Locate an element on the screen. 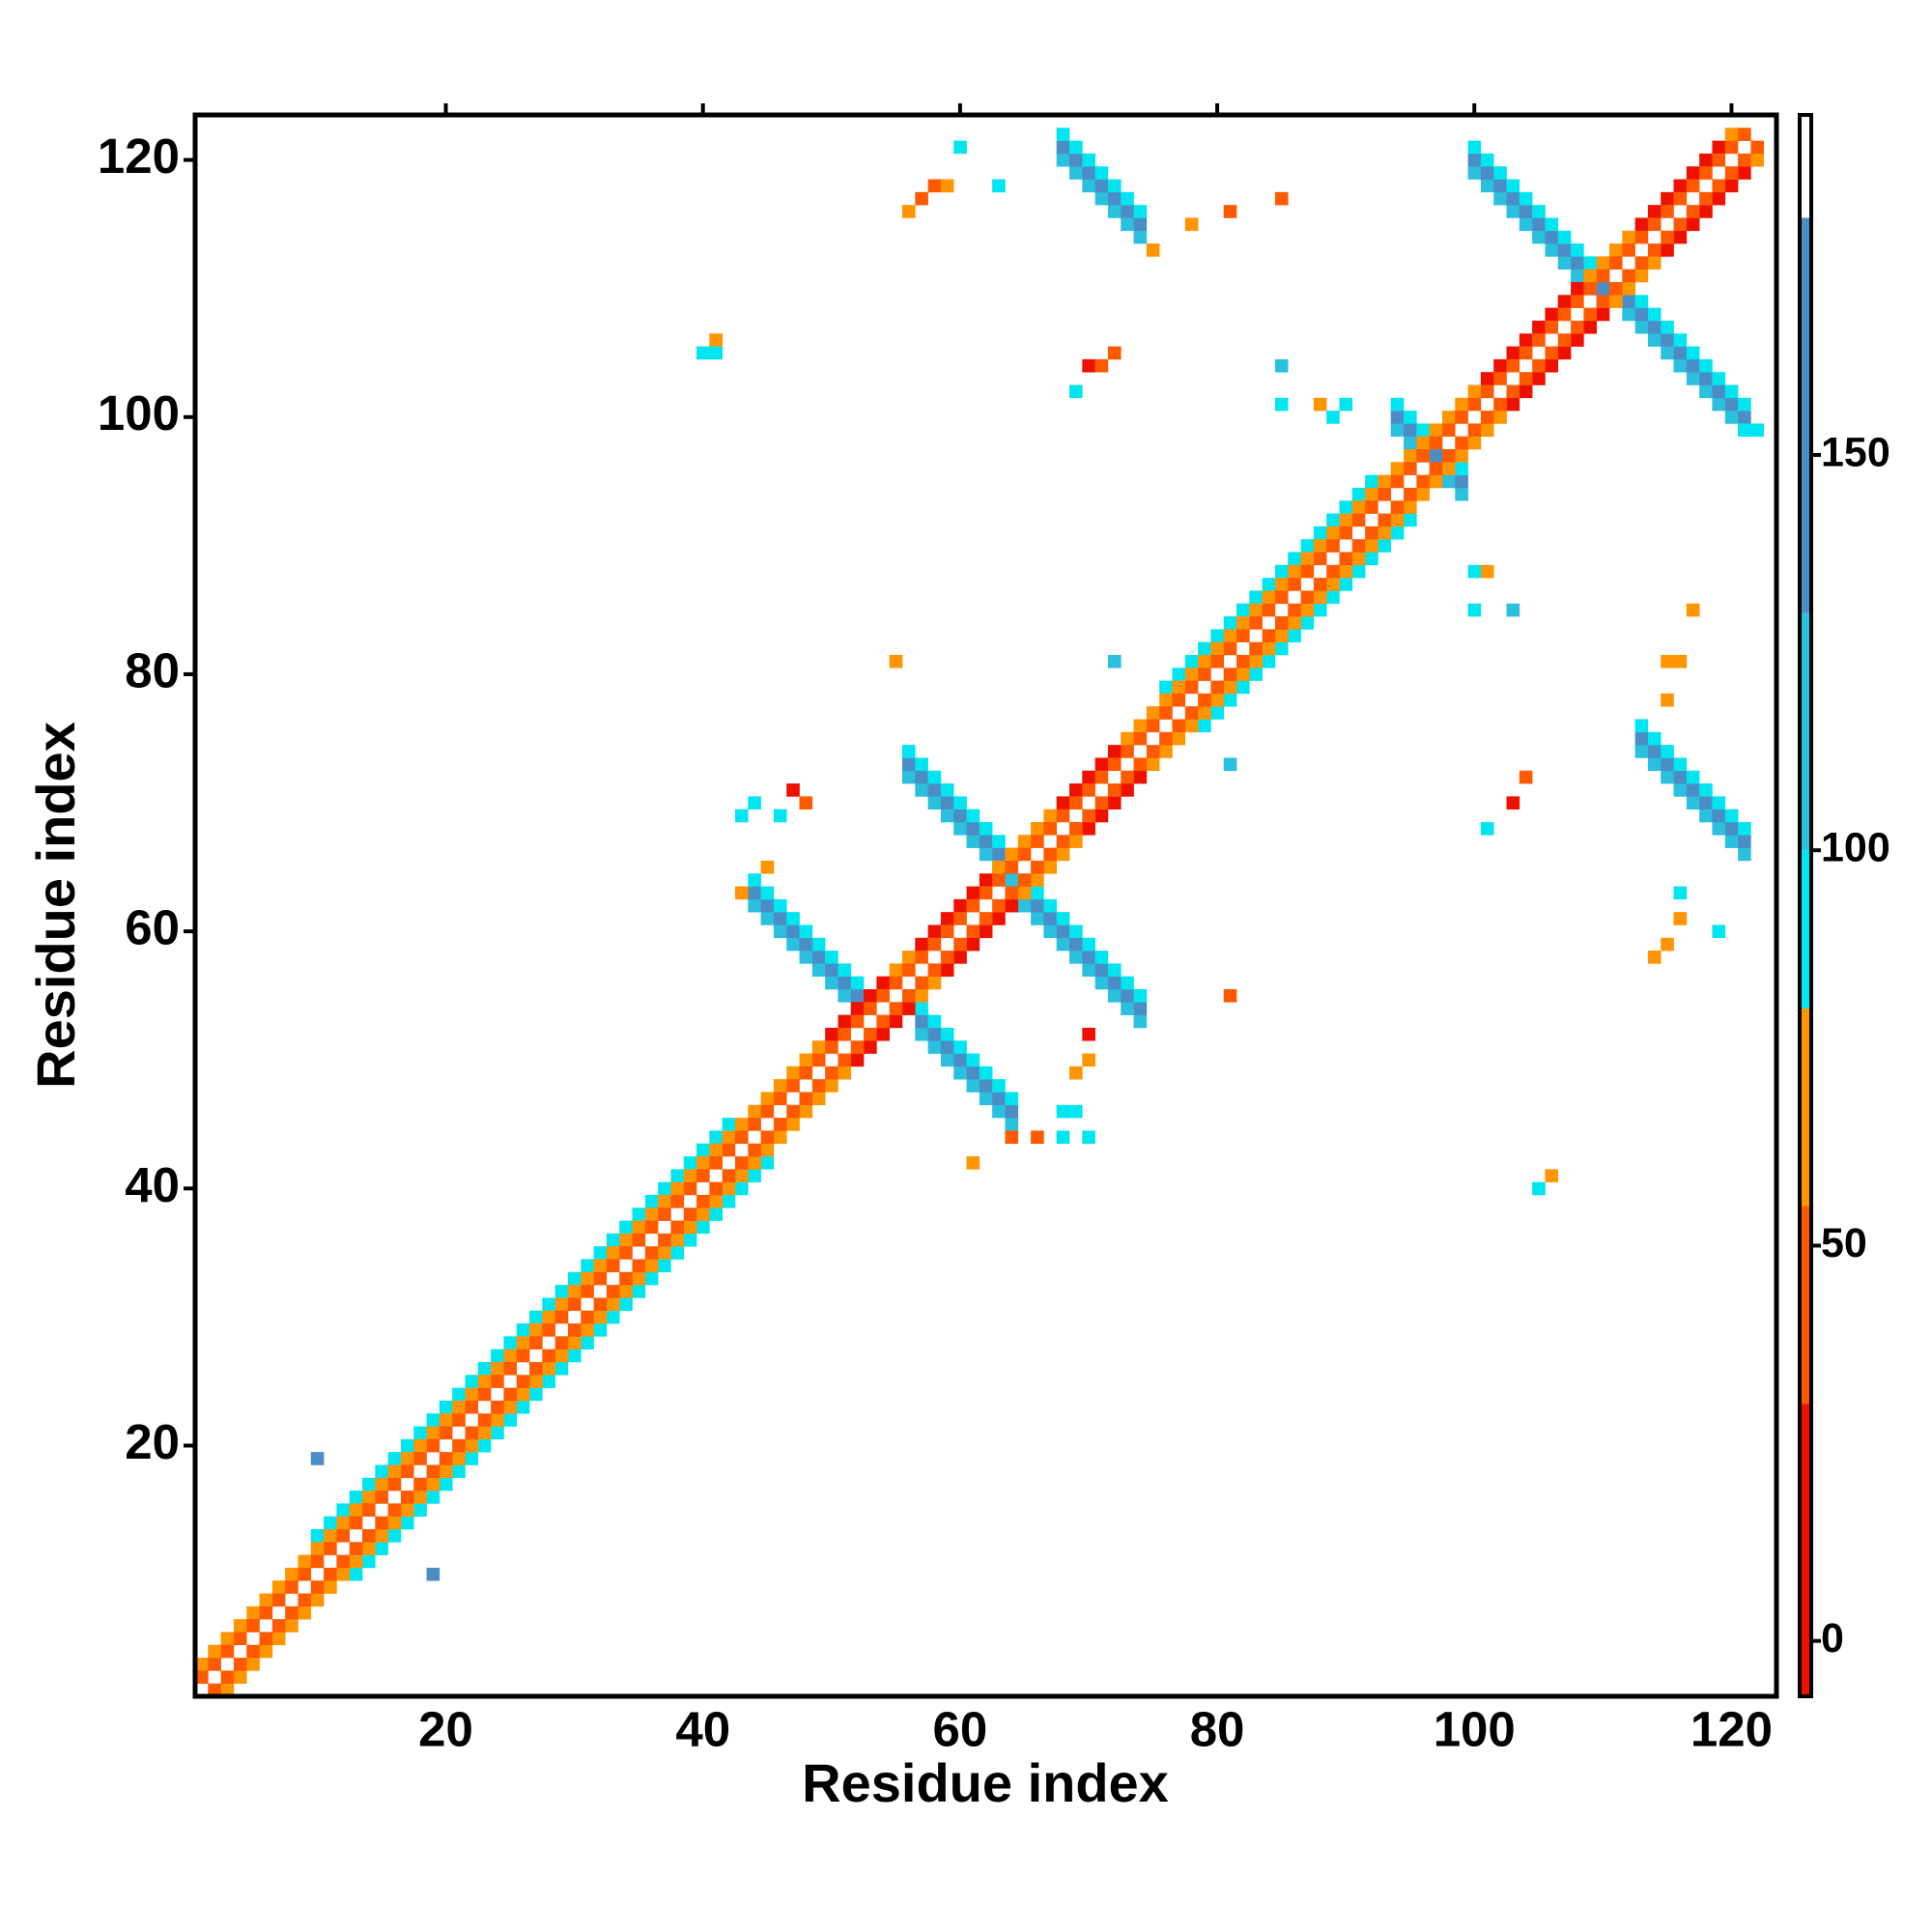 The width and height of the screenshot is (1932, 1932). y-axis-title: Residue index is located at coordinates (55, 905).